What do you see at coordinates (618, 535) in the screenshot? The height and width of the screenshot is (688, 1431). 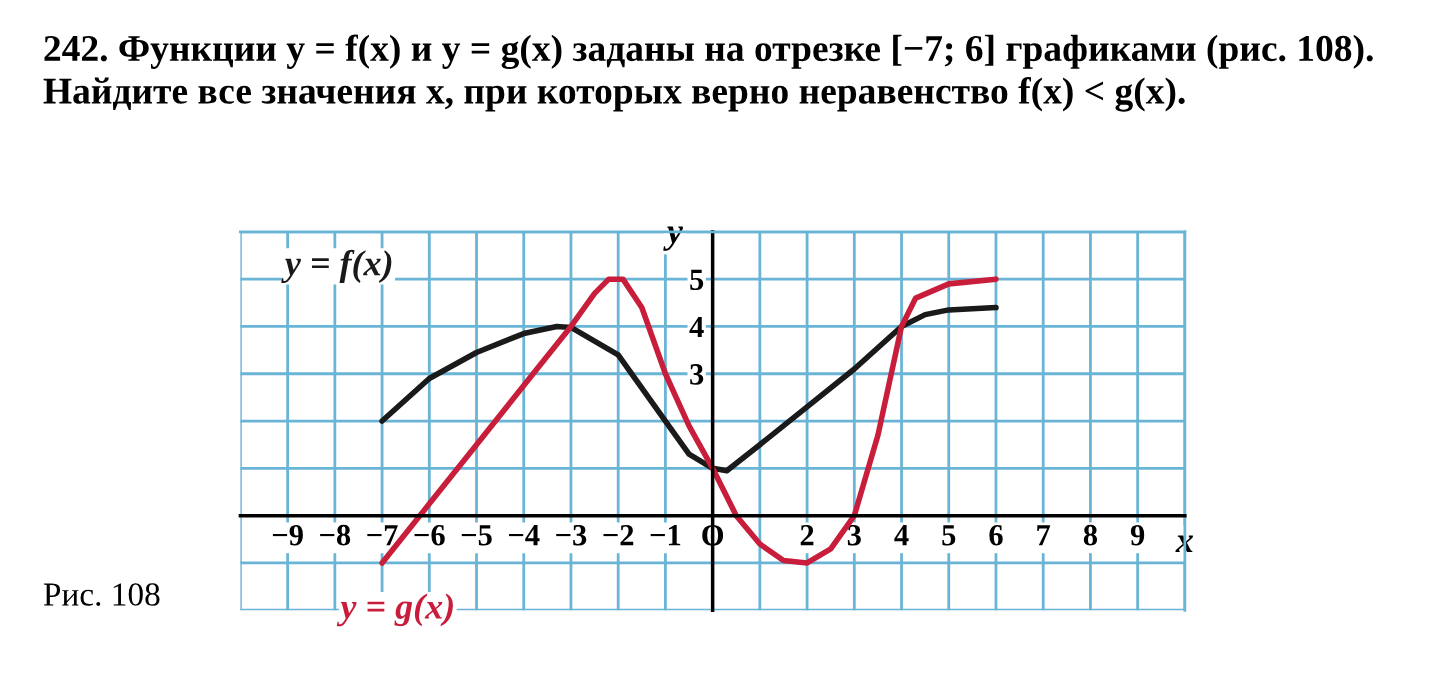 I see `x-tick-label: −2` at bounding box center [618, 535].